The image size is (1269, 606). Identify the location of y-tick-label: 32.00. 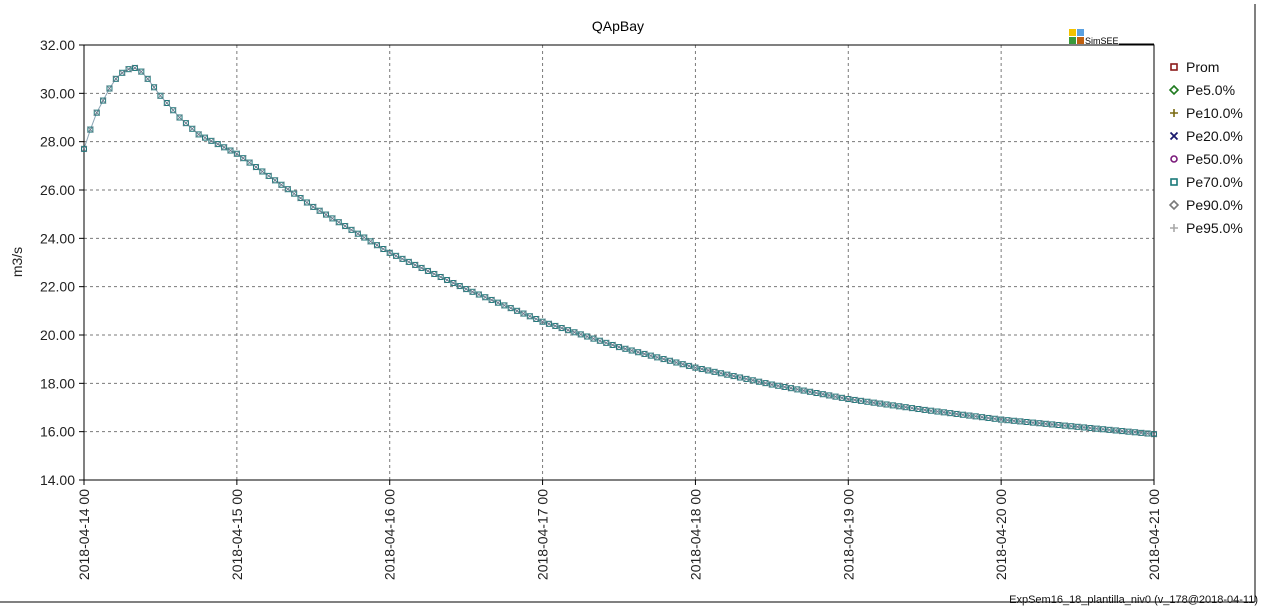
(57, 45).